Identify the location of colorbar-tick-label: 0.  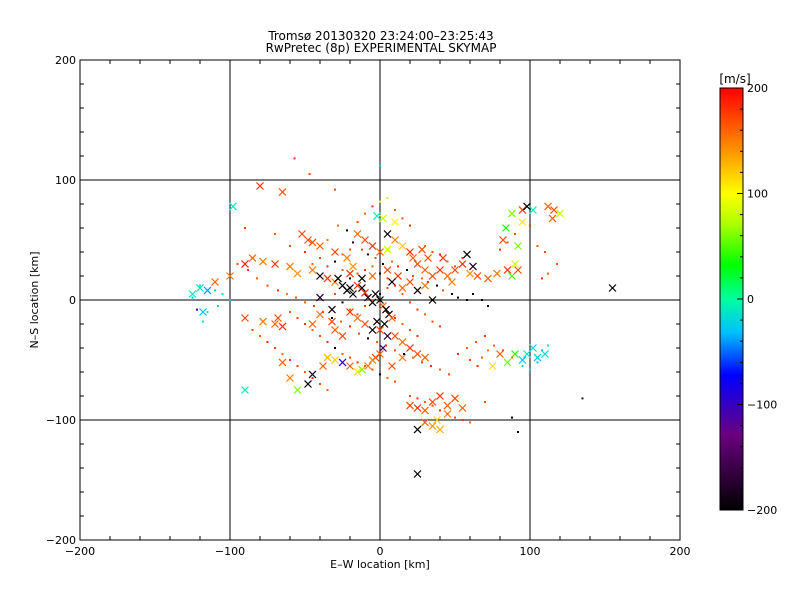
(750, 299).